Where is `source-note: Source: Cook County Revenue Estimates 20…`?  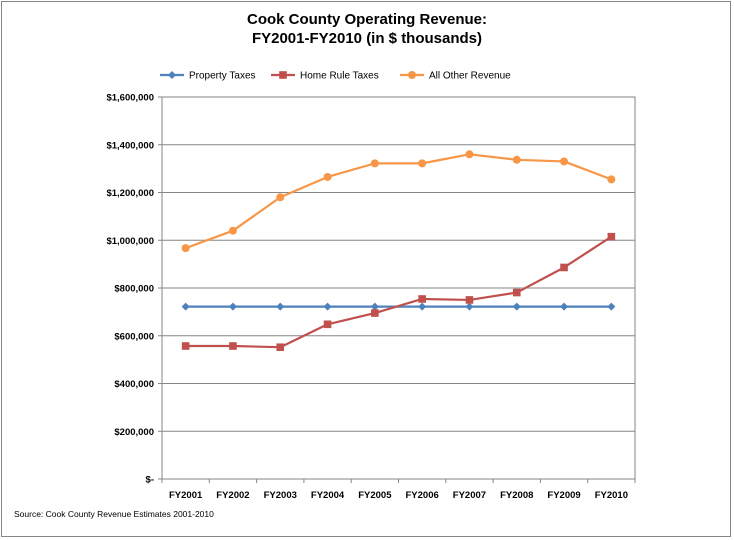
source-note: Source: Cook County Revenue Estimates 20… is located at coordinates (114, 514).